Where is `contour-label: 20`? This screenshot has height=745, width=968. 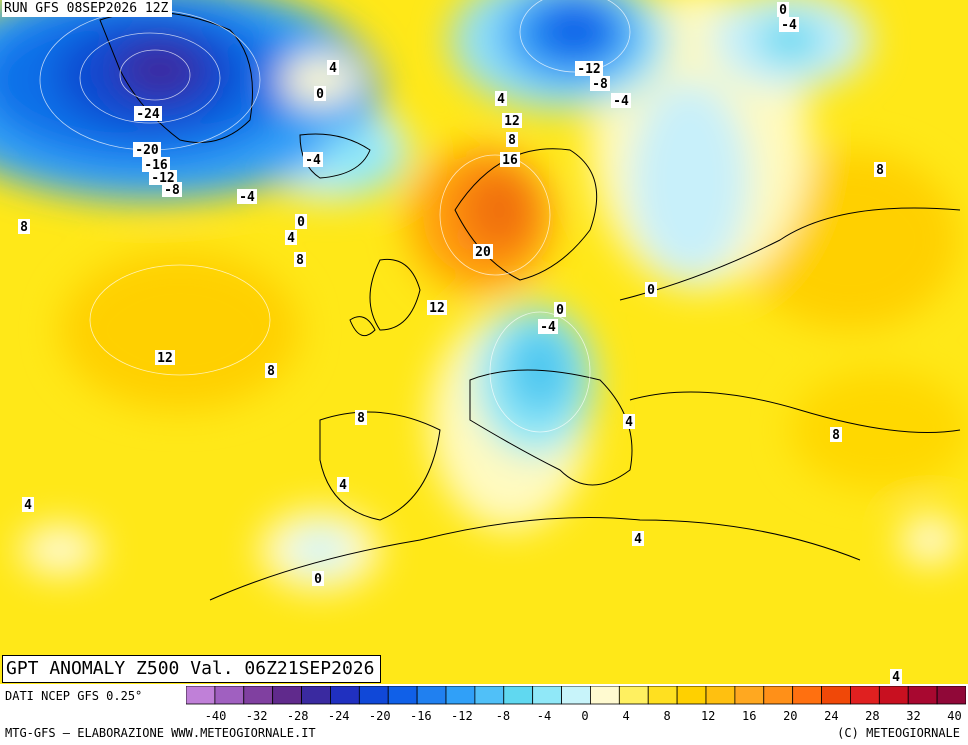 contour-label: 20 is located at coordinates (483, 252).